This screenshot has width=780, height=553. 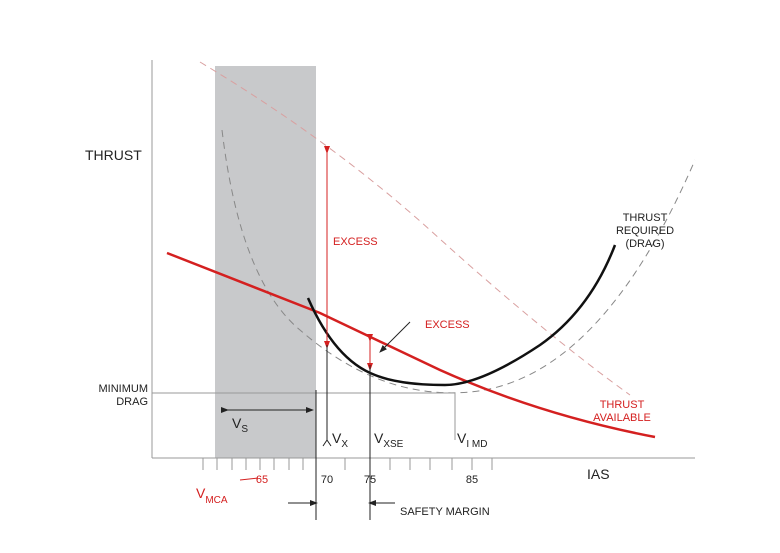 I want to click on tick-label: 85, so click(x=472, y=480).